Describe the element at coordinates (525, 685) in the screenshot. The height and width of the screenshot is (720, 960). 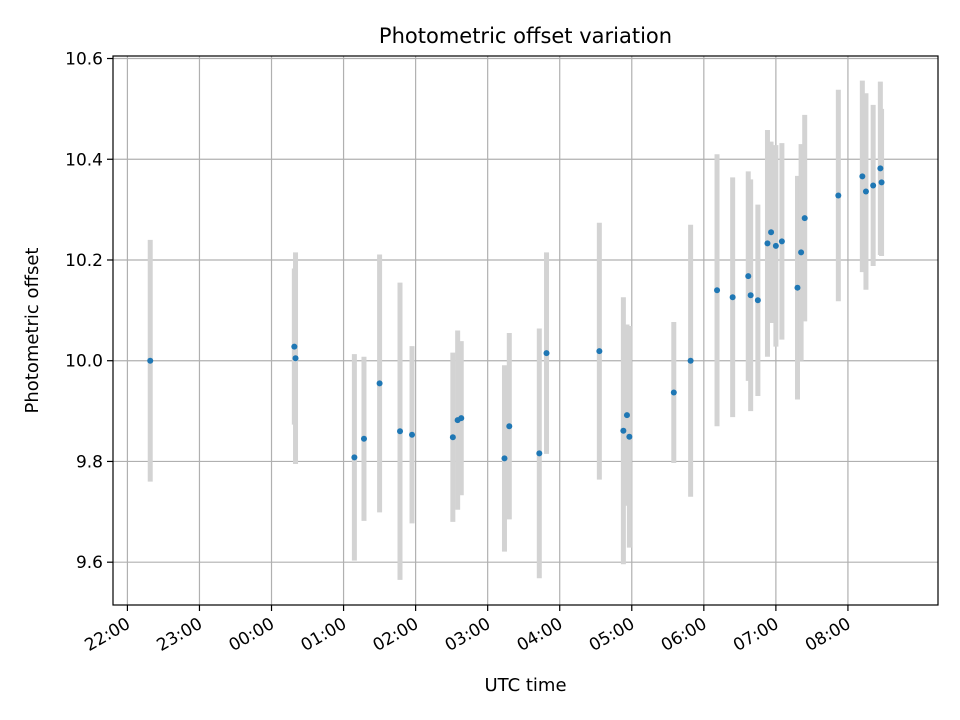
I see `x-axis-label: UTC time` at that location.